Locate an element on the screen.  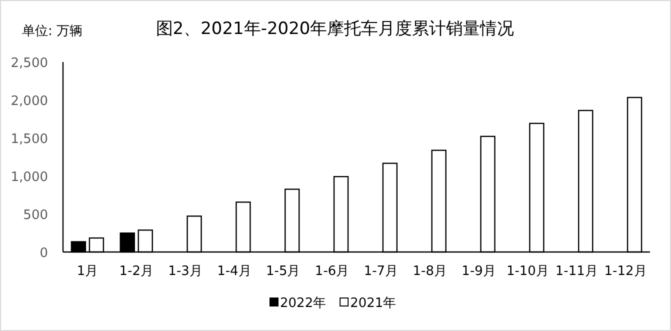
xtick: 1-3月 is located at coordinates (185, 271).